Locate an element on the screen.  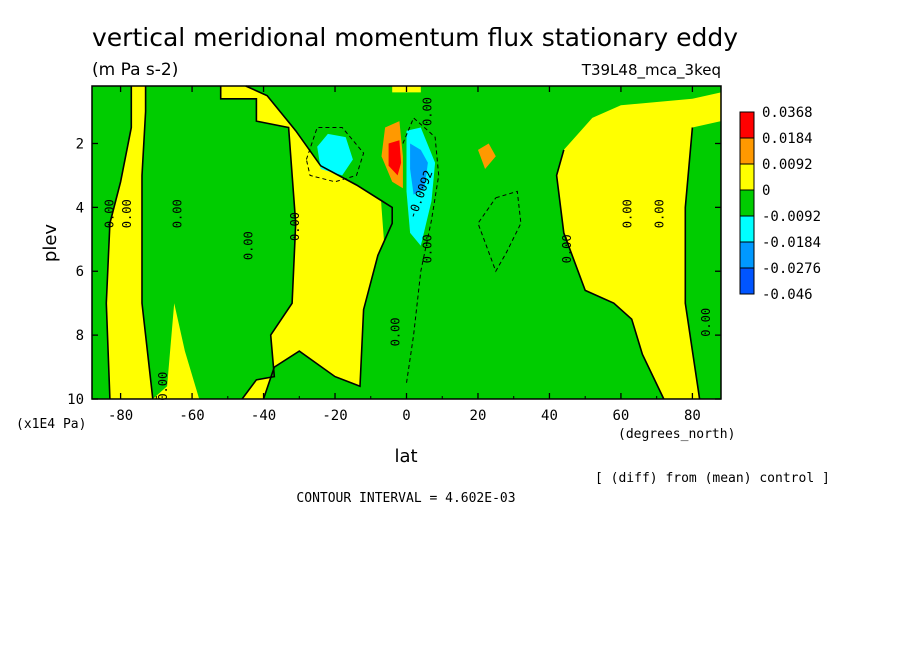
legend-label: 0.0092 is located at coordinates (787, 165).